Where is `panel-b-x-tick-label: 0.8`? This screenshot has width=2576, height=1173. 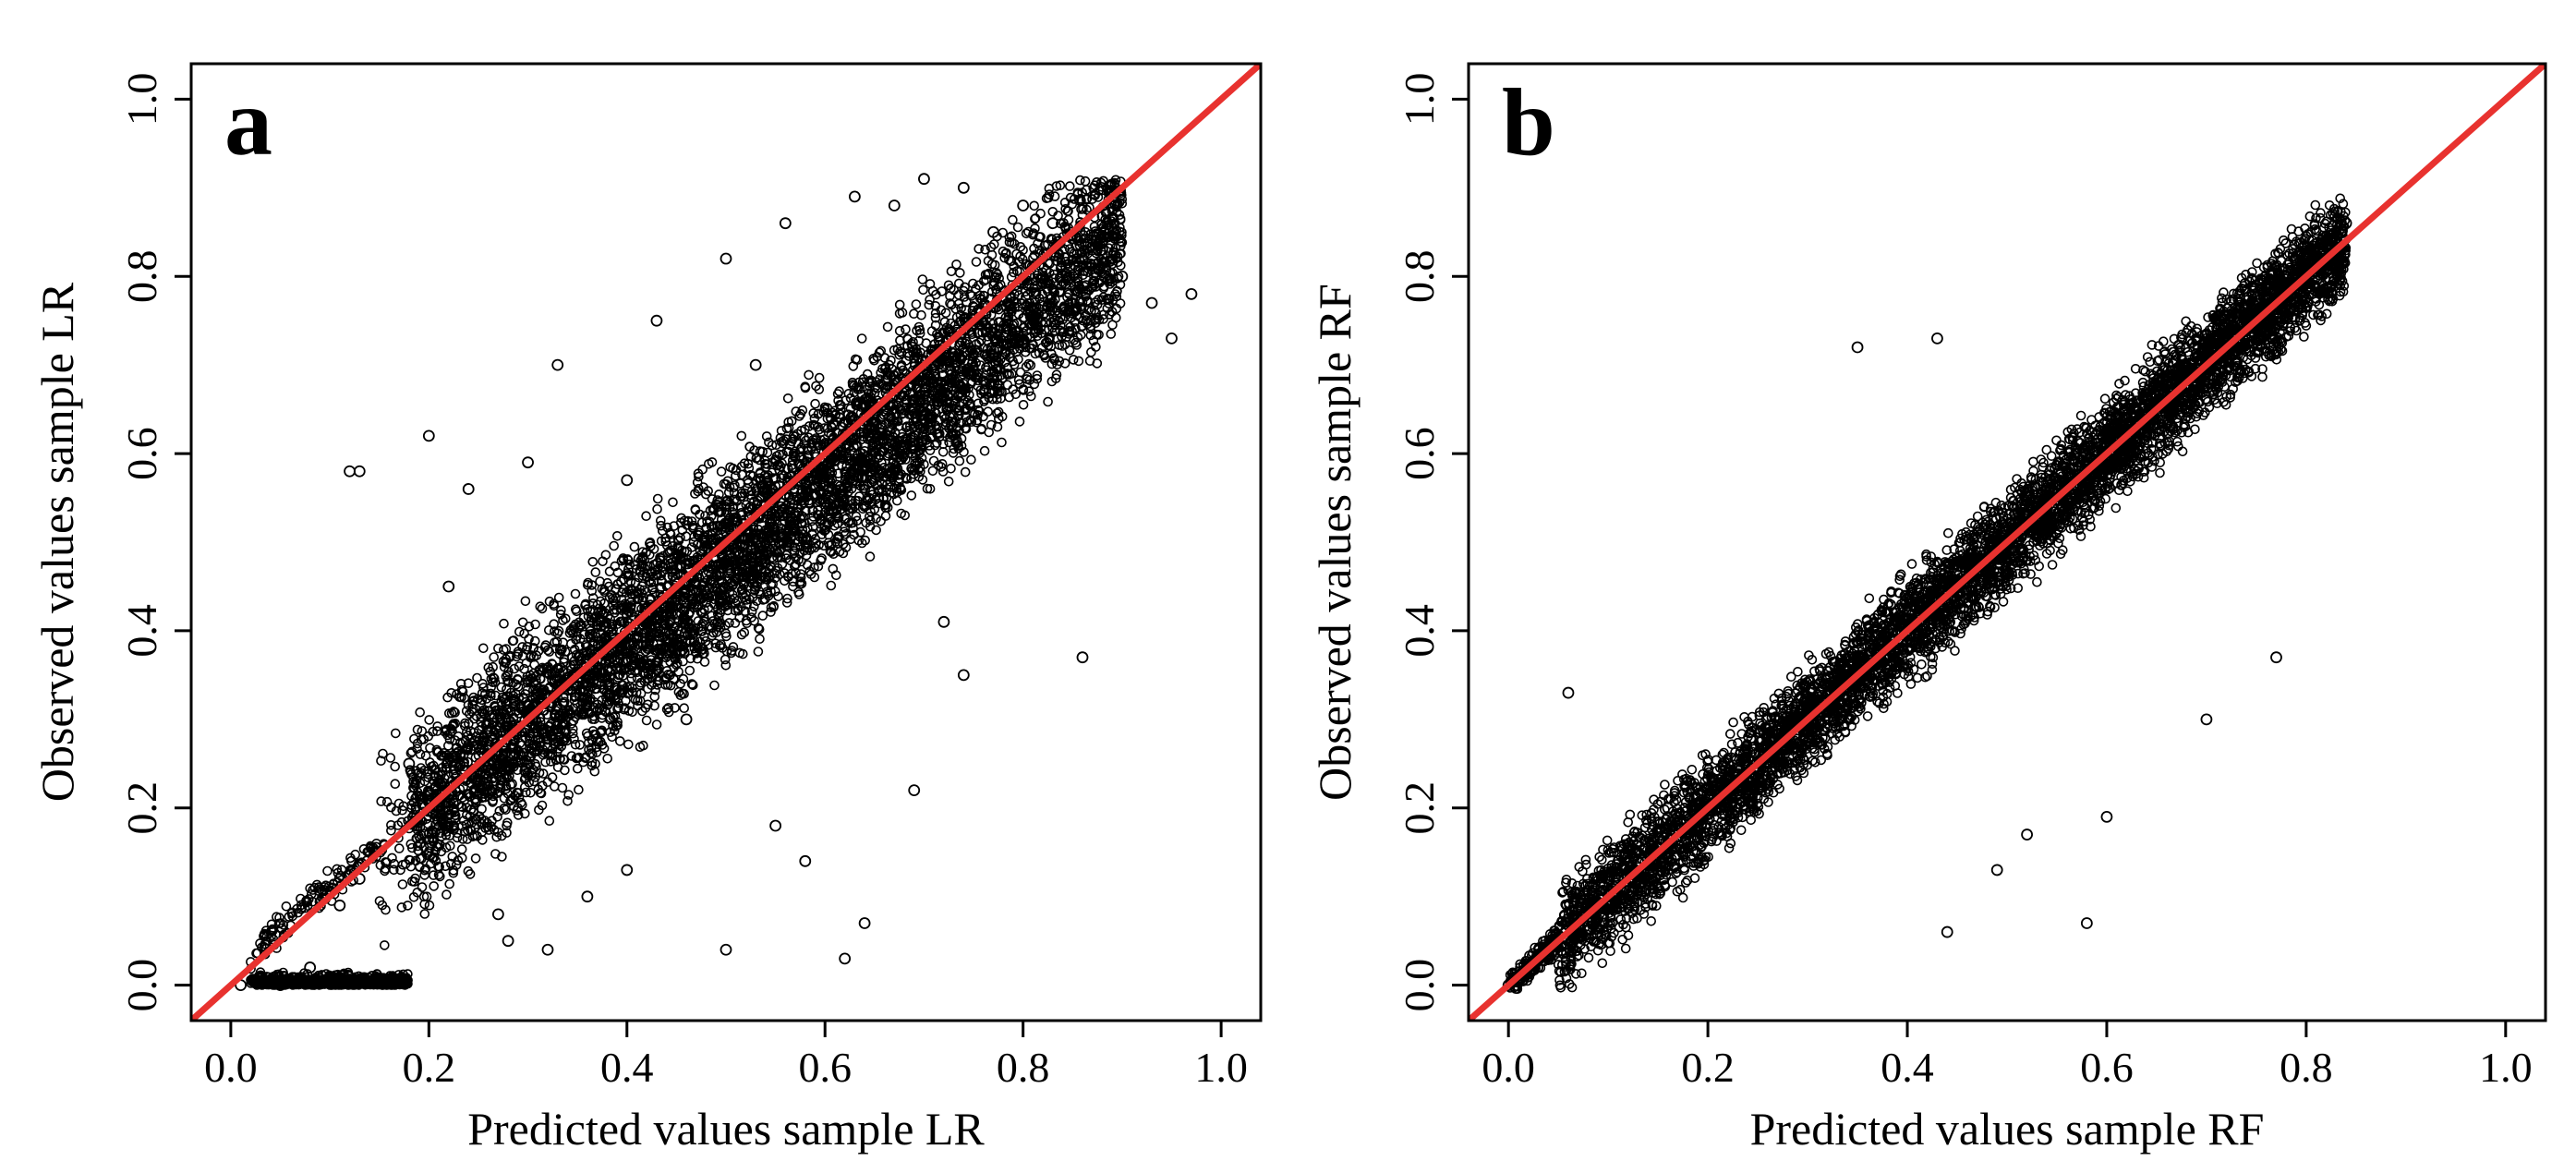 panel-b-x-tick-label: 0.8 is located at coordinates (2306, 1067).